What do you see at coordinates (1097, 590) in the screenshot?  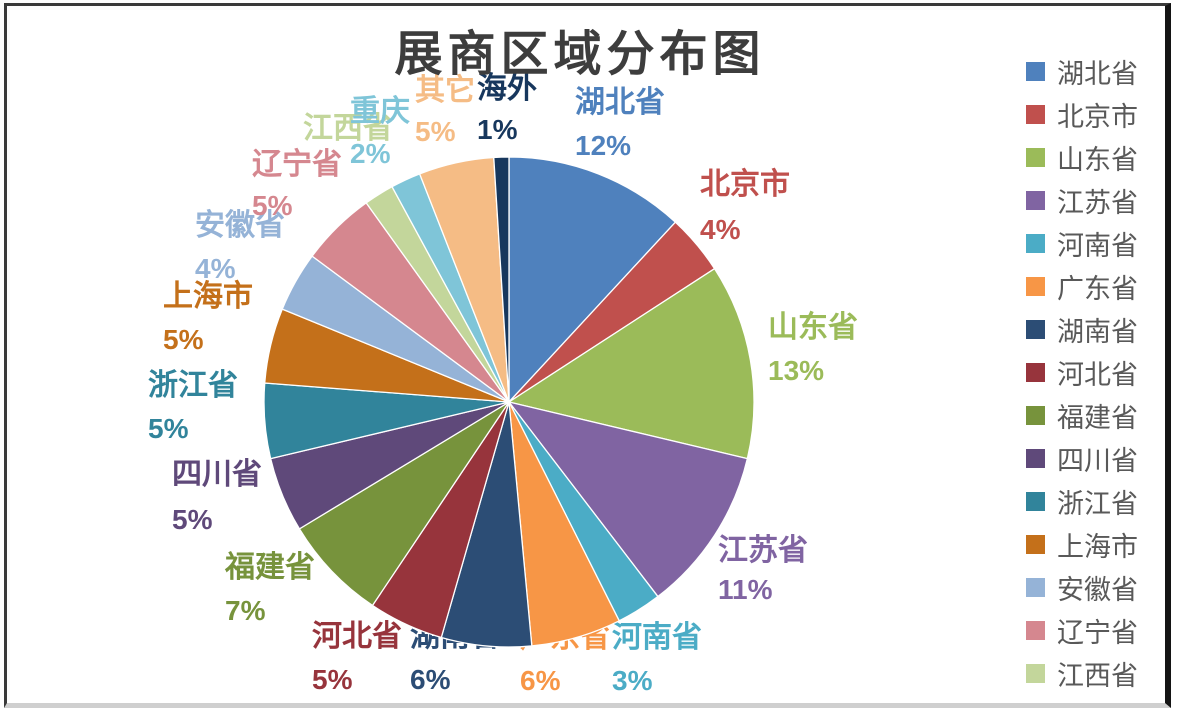 I see `legend-item-label: 安徽省` at bounding box center [1097, 590].